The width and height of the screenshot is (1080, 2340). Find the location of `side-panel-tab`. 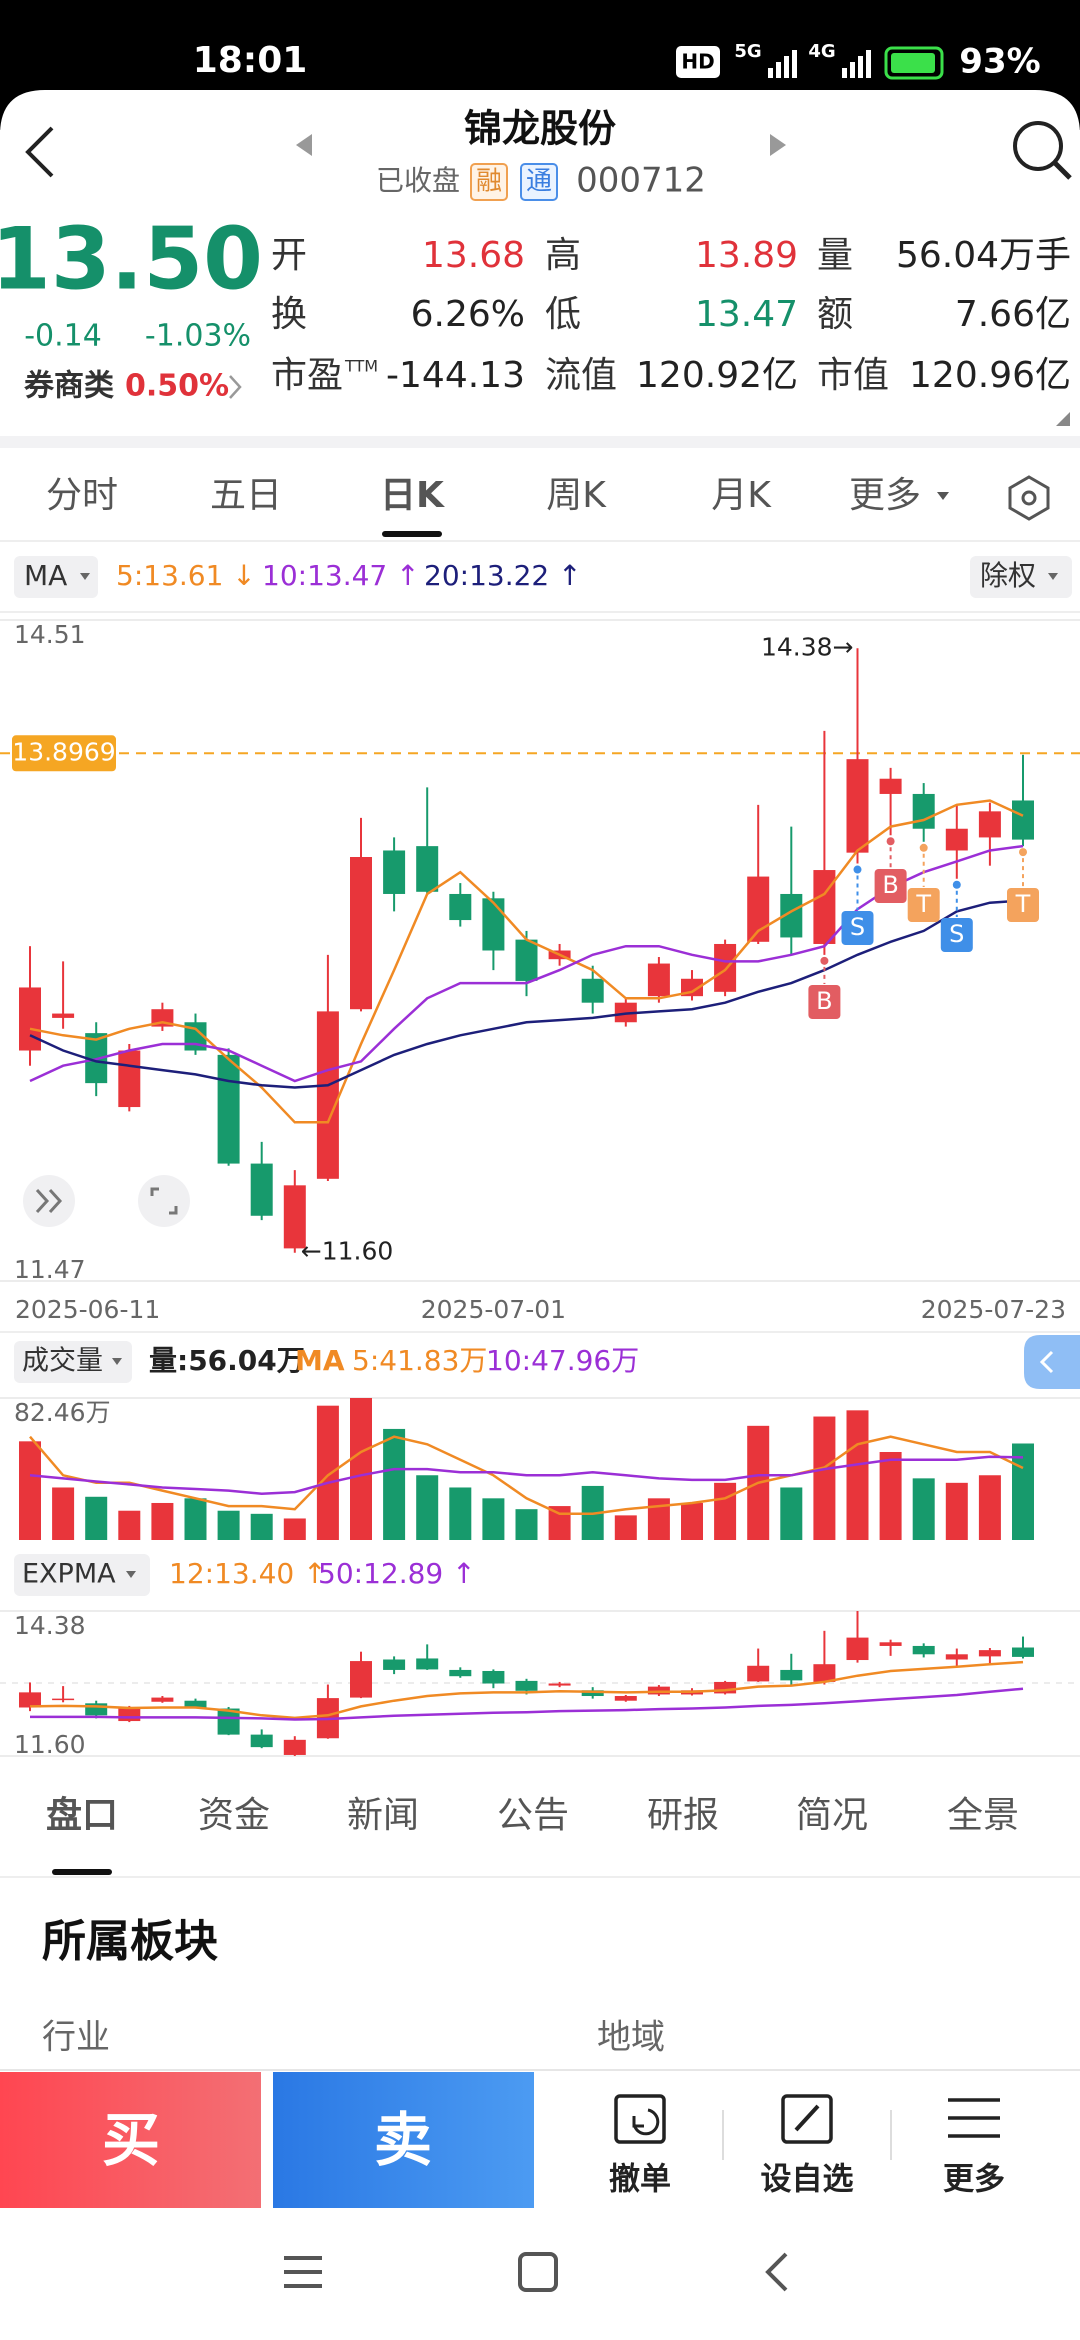

side-panel-tab is located at coordinates (1052, 1362).